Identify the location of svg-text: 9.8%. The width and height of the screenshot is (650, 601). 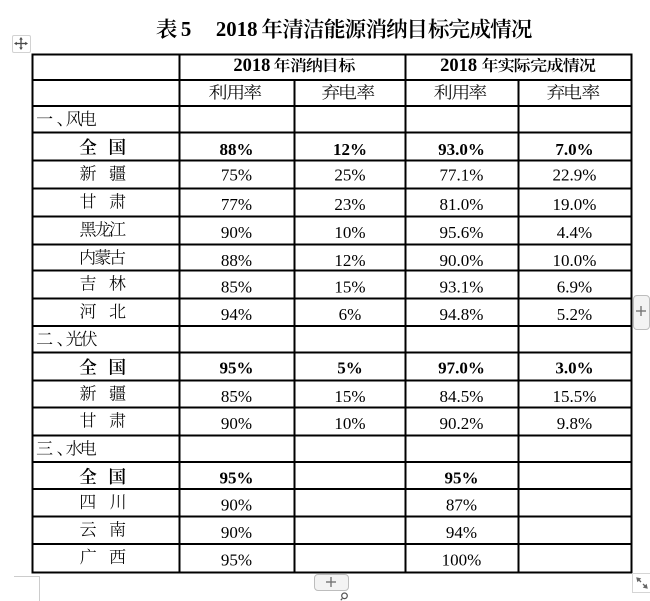
(574, 423).